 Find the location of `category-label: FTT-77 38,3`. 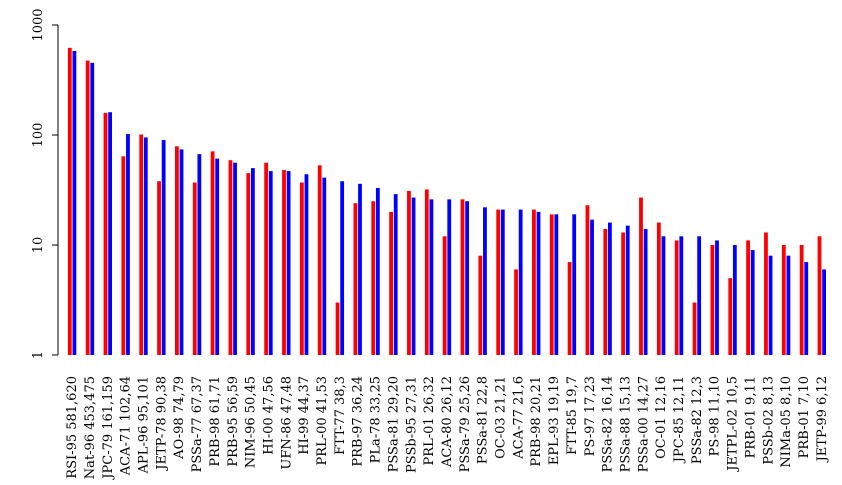

category-label: FTT-77 38,3 is located at coordinates (340, 415).